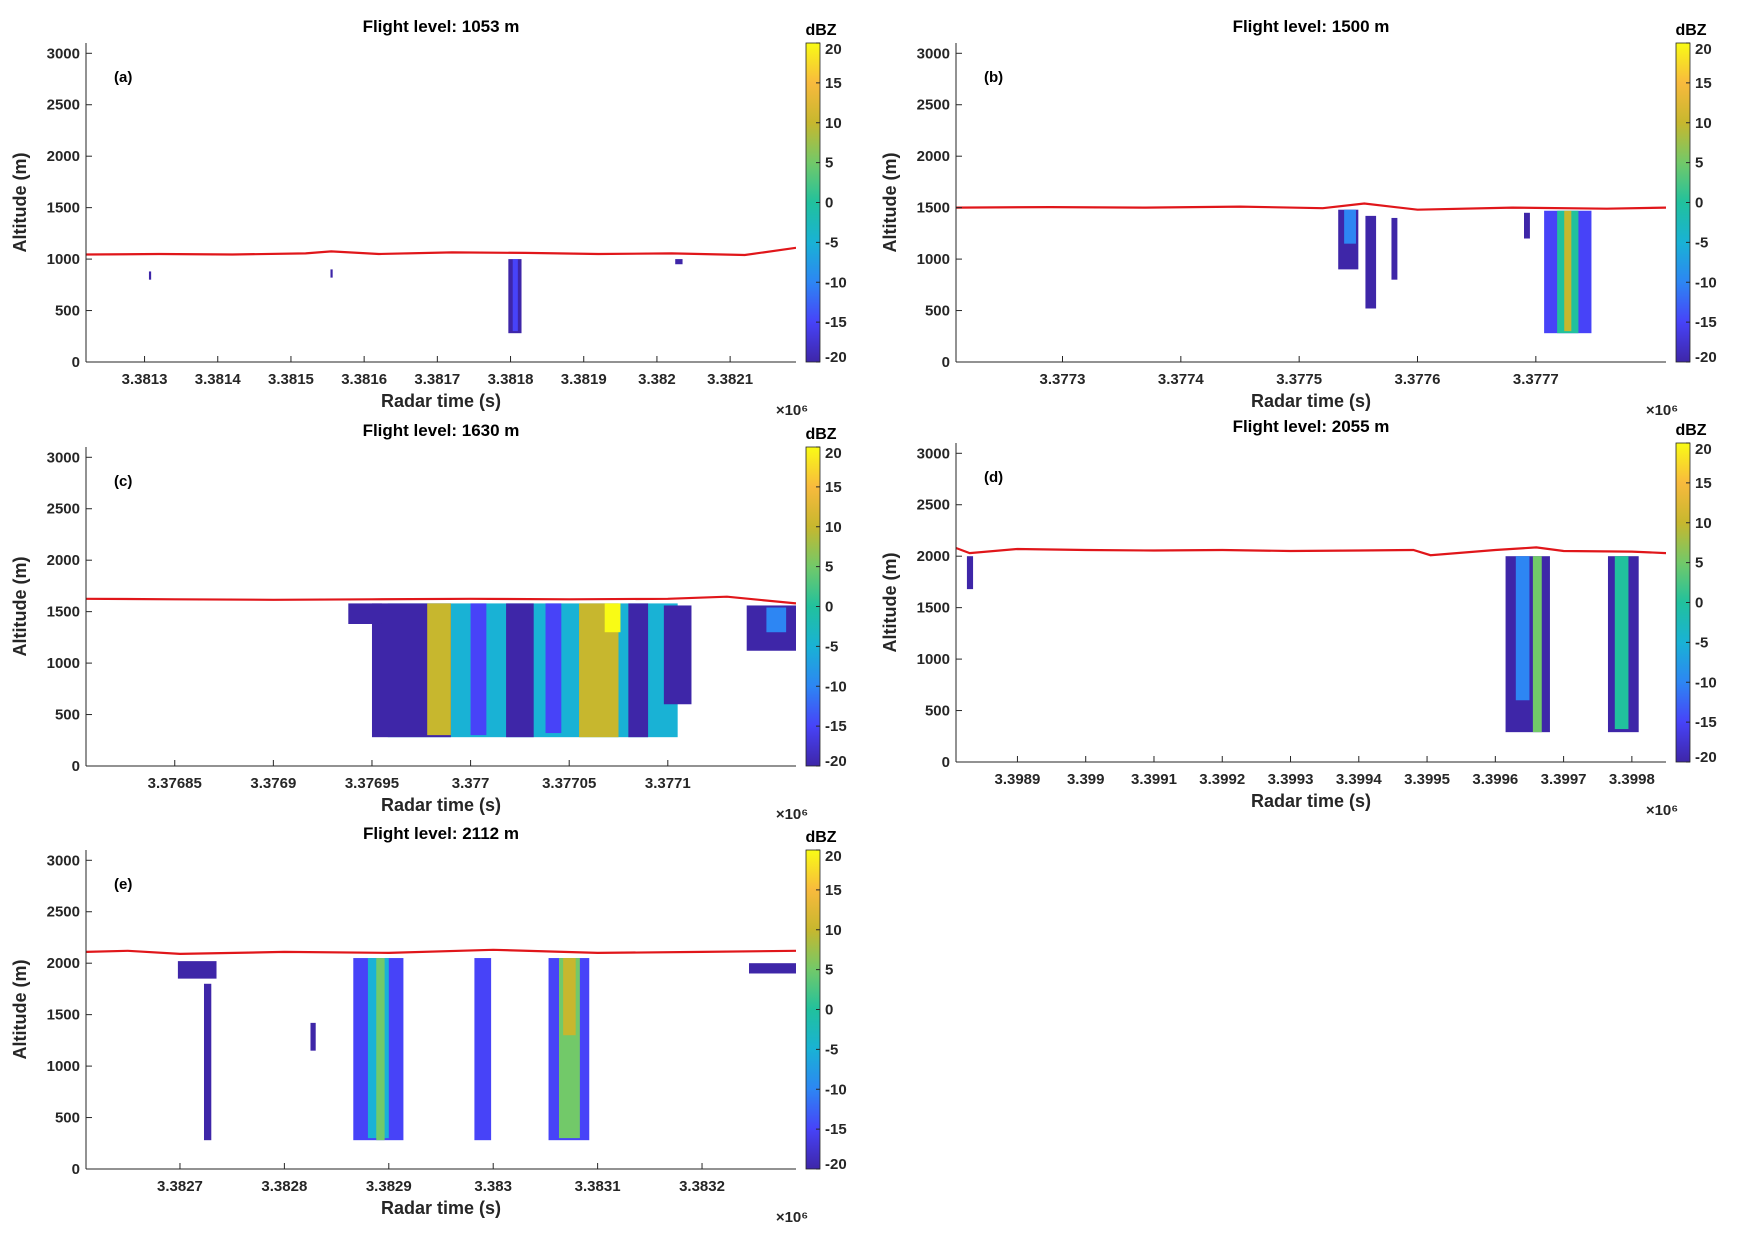  What do you see at coordinates (1222, 779) in the screenshot?
I see `x-tick-label: 3.3992` at bounding box center [1222, 779].